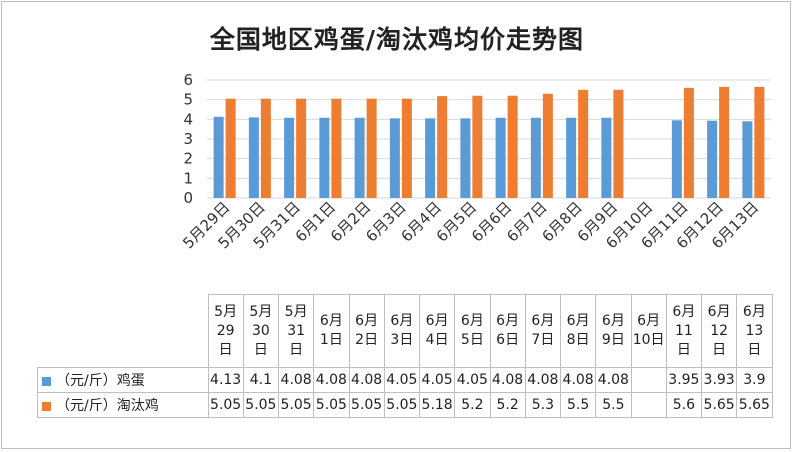 The height and width of the screenshot is (452, 794). Describe the element at coordinates (437, 340) in the screenshot. I see `header-line: 4日` at that location.